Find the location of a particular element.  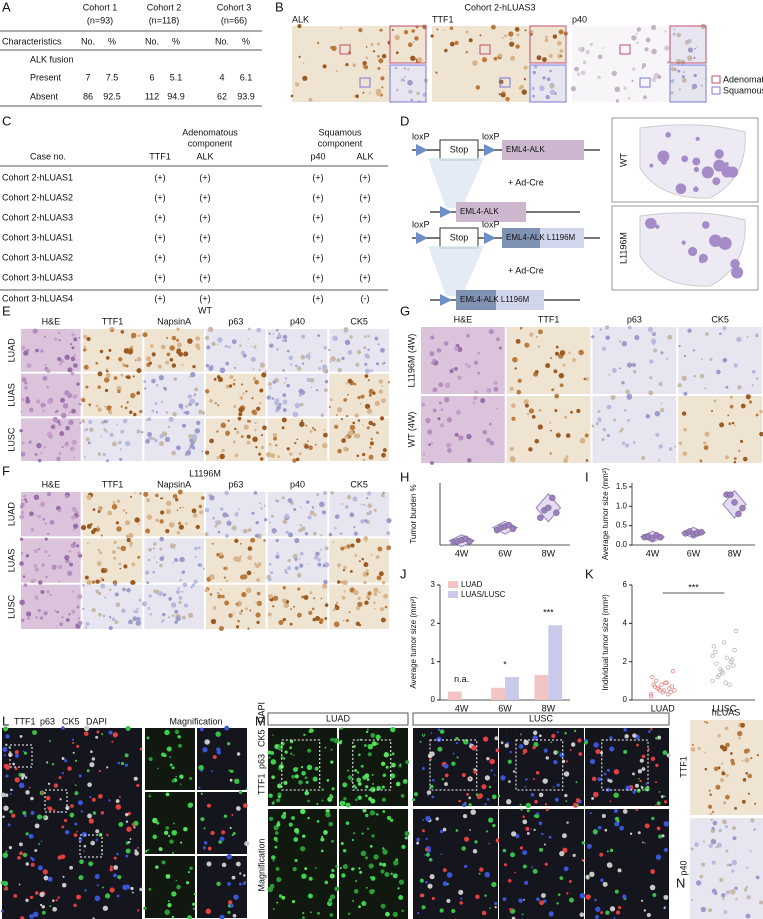

channel-label: TTF1 is located at coordinates (261, 785).